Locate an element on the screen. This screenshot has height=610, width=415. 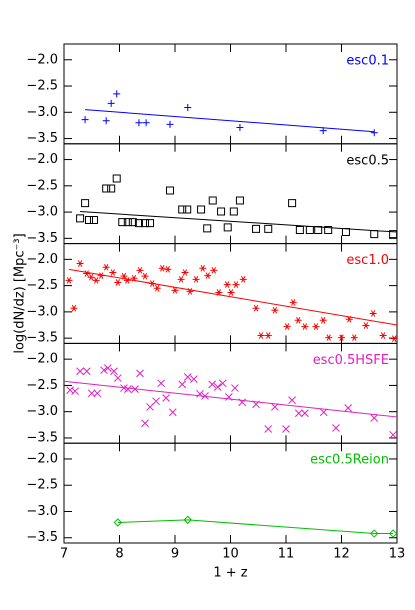
series-label: esc0.5Reion is located at coordinates (349, 460).